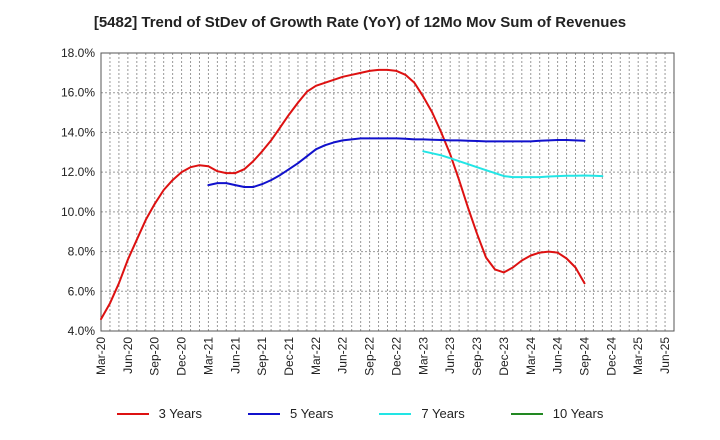 The image size is (720, 440). What do you see at coordinates (638, 356) in the screenshot?
I see `x-tick-label: Mar-25` at bounding box center [638, 356].